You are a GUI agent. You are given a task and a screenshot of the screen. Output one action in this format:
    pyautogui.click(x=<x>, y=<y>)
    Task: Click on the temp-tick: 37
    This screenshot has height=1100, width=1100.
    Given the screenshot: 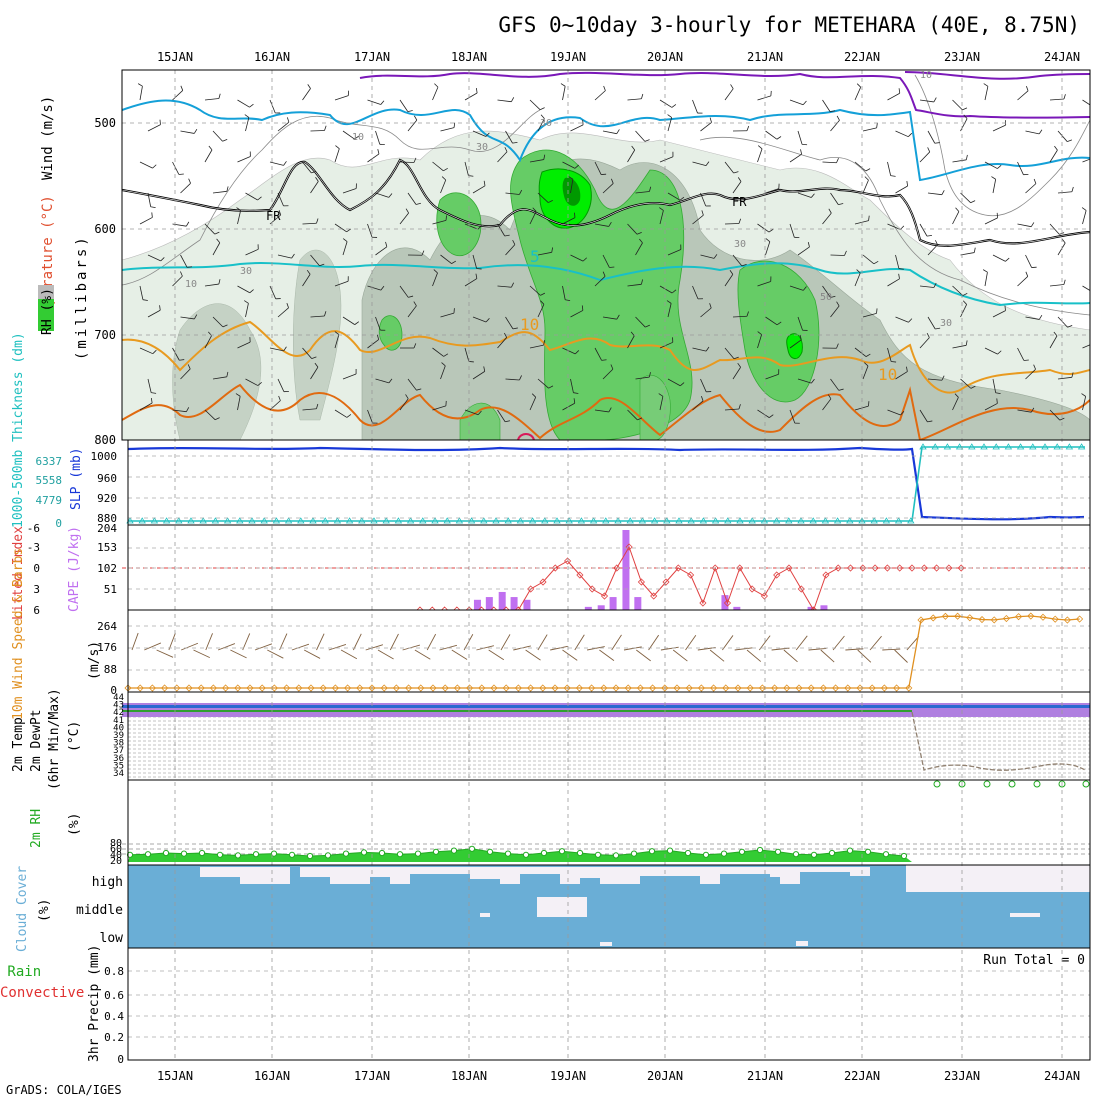 What is the action you would take?
    pyautogui.click(x=118, y=751)
    